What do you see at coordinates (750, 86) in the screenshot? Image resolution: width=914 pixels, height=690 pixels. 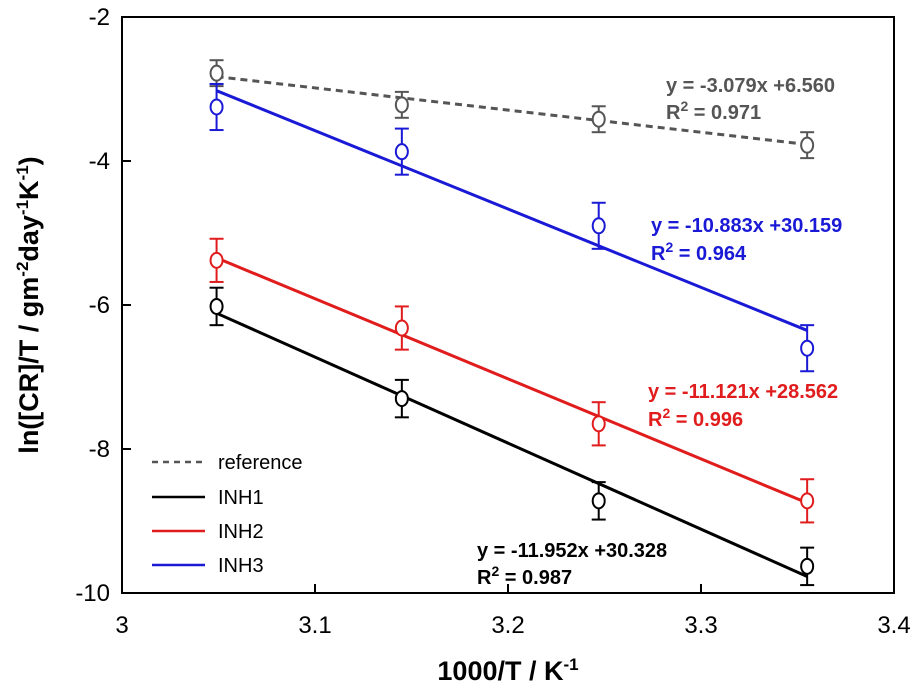 I see `equation-reference-text: y = -3.079x +6.560` at bounding box center [750, 86].